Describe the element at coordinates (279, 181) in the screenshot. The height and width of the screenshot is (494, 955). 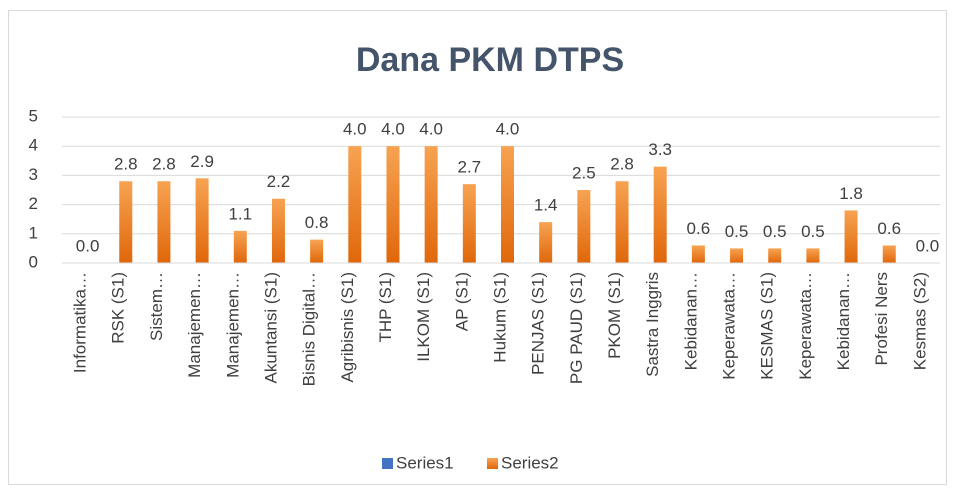
I see `data-label: 2.2` at that location.